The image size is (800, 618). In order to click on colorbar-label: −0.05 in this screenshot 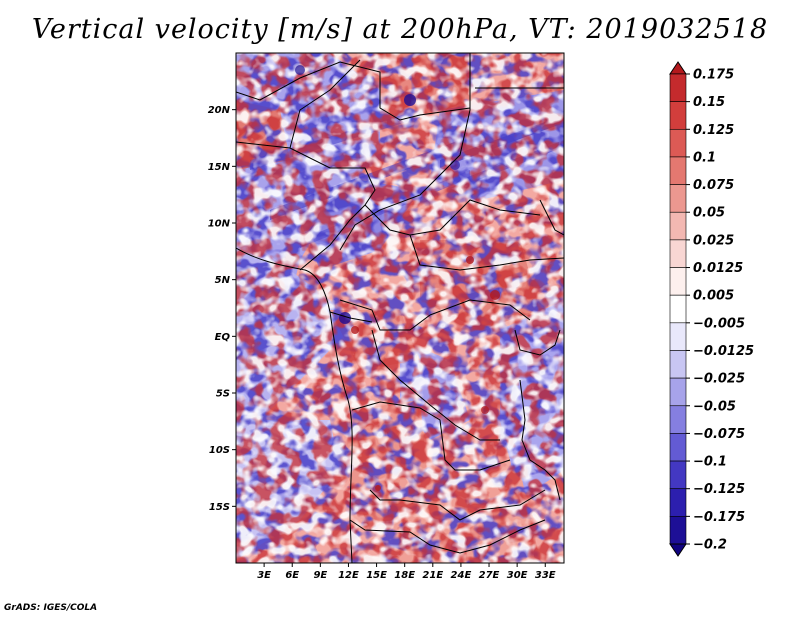, I will do `click(714, 406)`.